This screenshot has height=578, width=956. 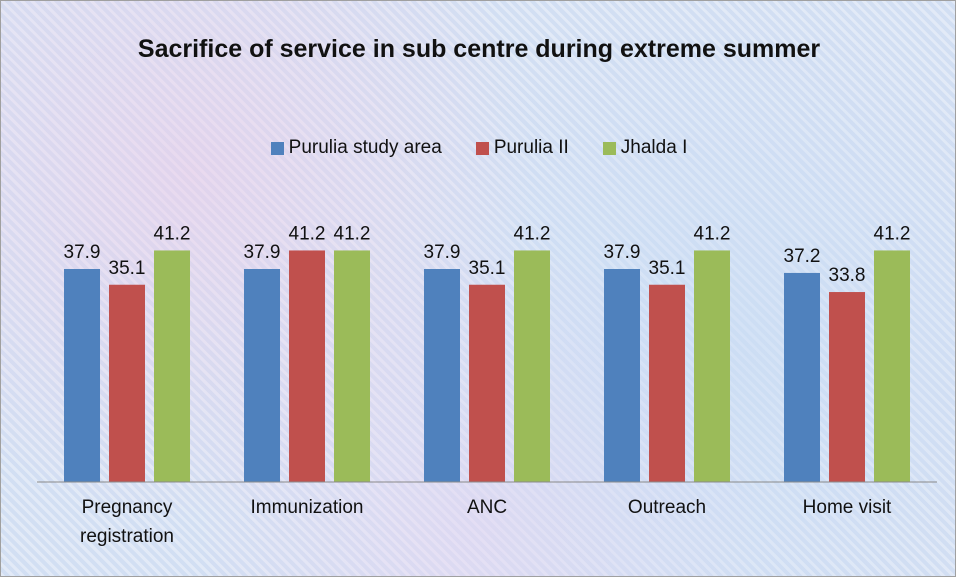 What do you see at coordinates (847, 275) in the screenshot?
I see `data-label: 33.8` at bounding box center [847, 275].